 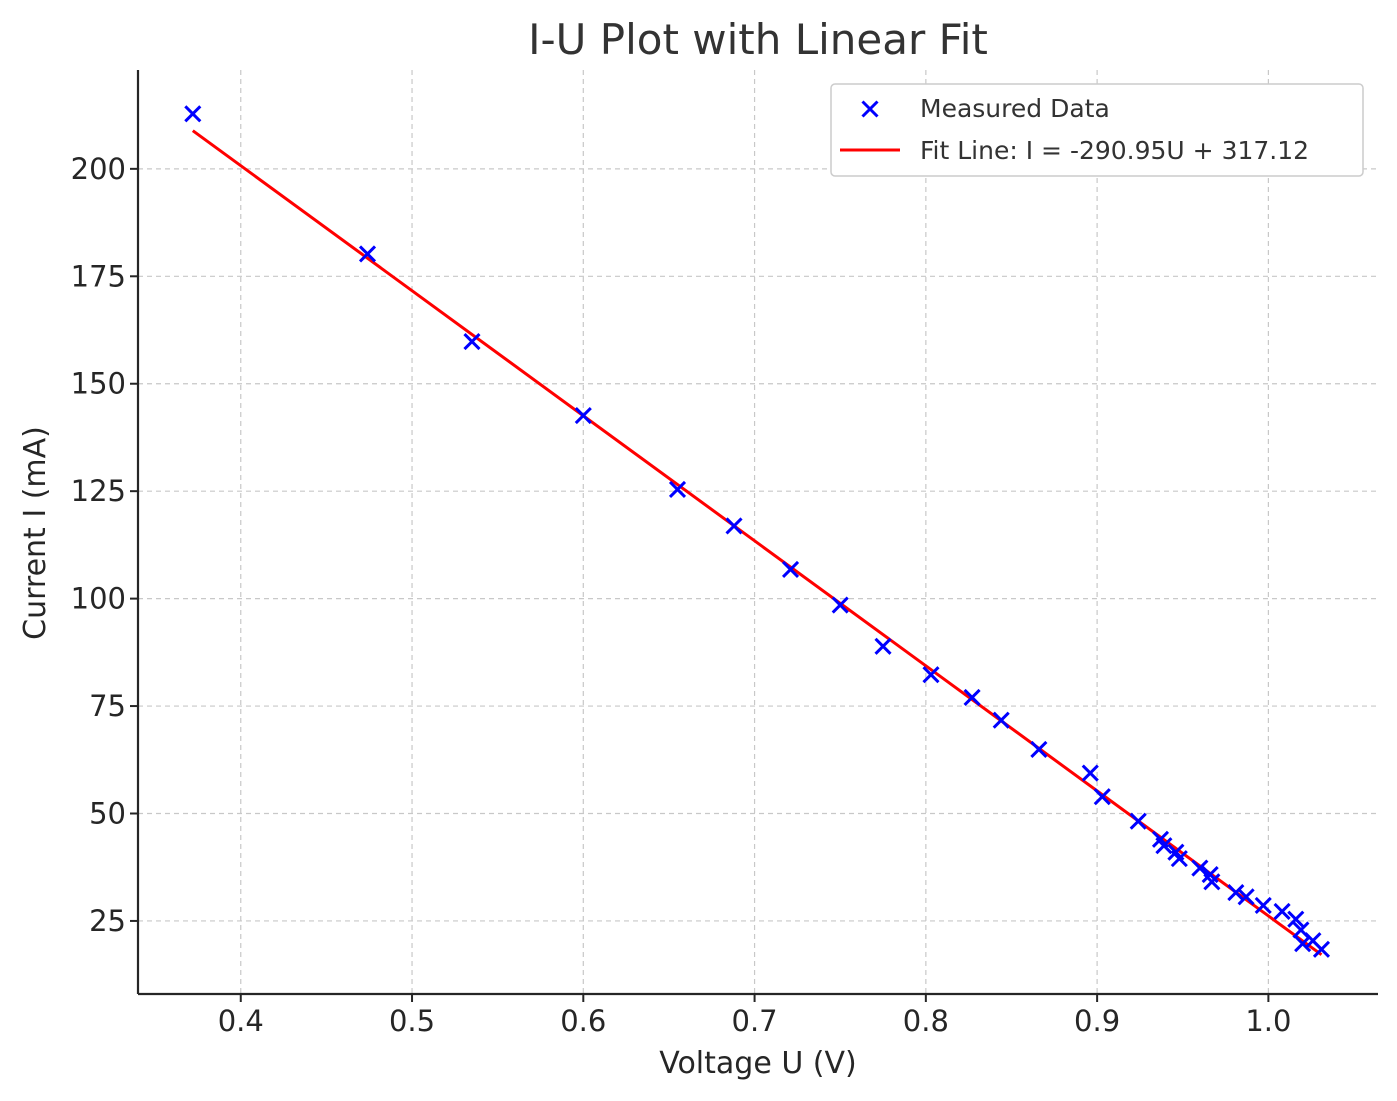 I want to click on legend-marker-x, so click(x=870, y=109).